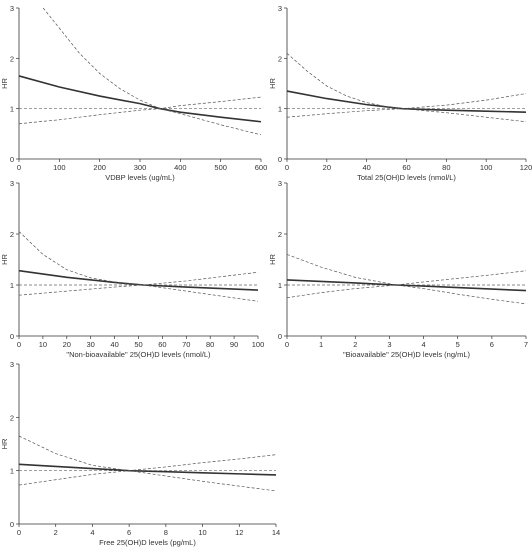 Image resolution: width=532 pixels, height=550 pixels. Describe the element at coordinates (406, 177) in the screenshot. I see `panel-2-x-axis-label: Total 25(OH)D levels (nmol/L)` at that location.